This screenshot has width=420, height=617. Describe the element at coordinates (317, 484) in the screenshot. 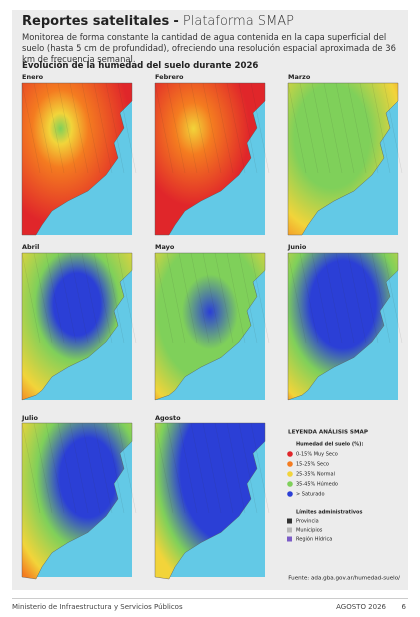

I see `legend-label: 35-45% Húmedo` at that location.